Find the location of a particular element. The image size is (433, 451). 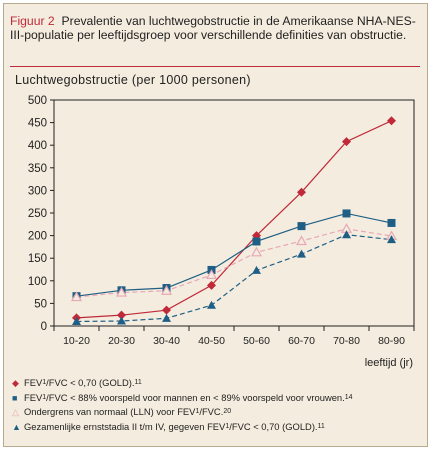

legend-text: 20 is located at coordinates (227, 411).